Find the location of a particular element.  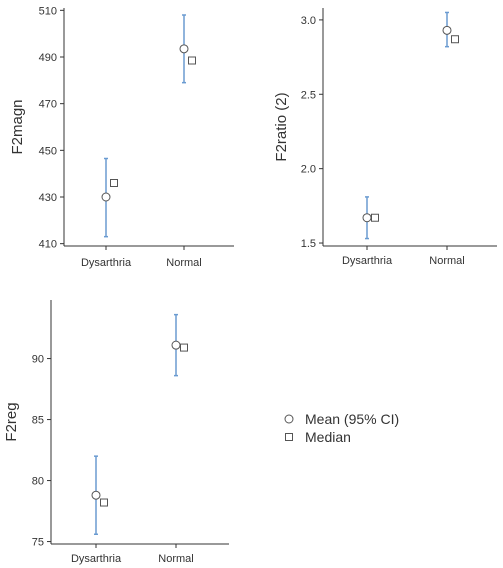

y-tick-label: 90 is located at coordinates (38, 360).